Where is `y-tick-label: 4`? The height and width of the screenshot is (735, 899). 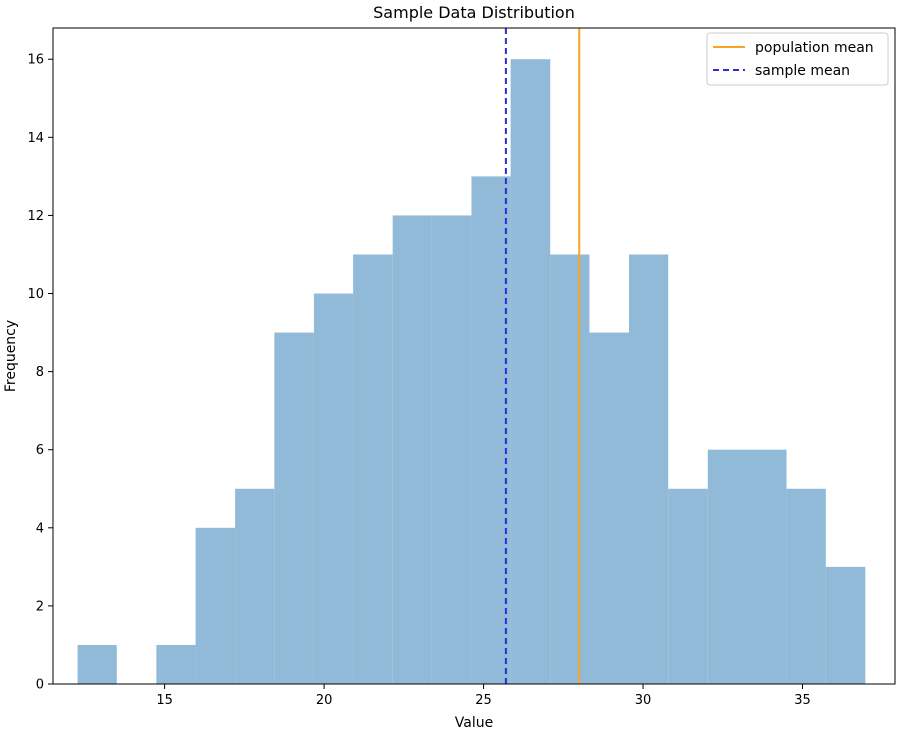
y-tick-label: 4 is located at coordinates (40, 528).